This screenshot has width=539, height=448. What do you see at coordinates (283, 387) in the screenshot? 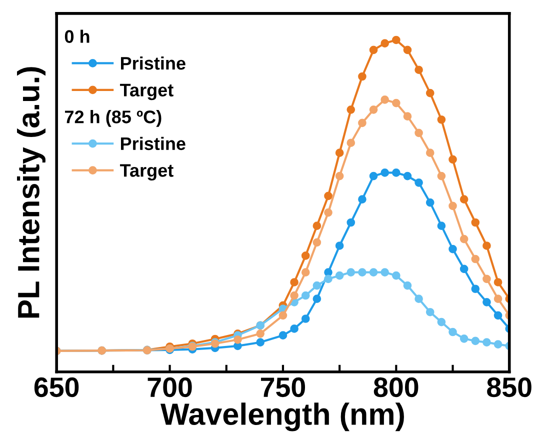
I see `x-tick-label: 750` at bounding box center [283, 387].